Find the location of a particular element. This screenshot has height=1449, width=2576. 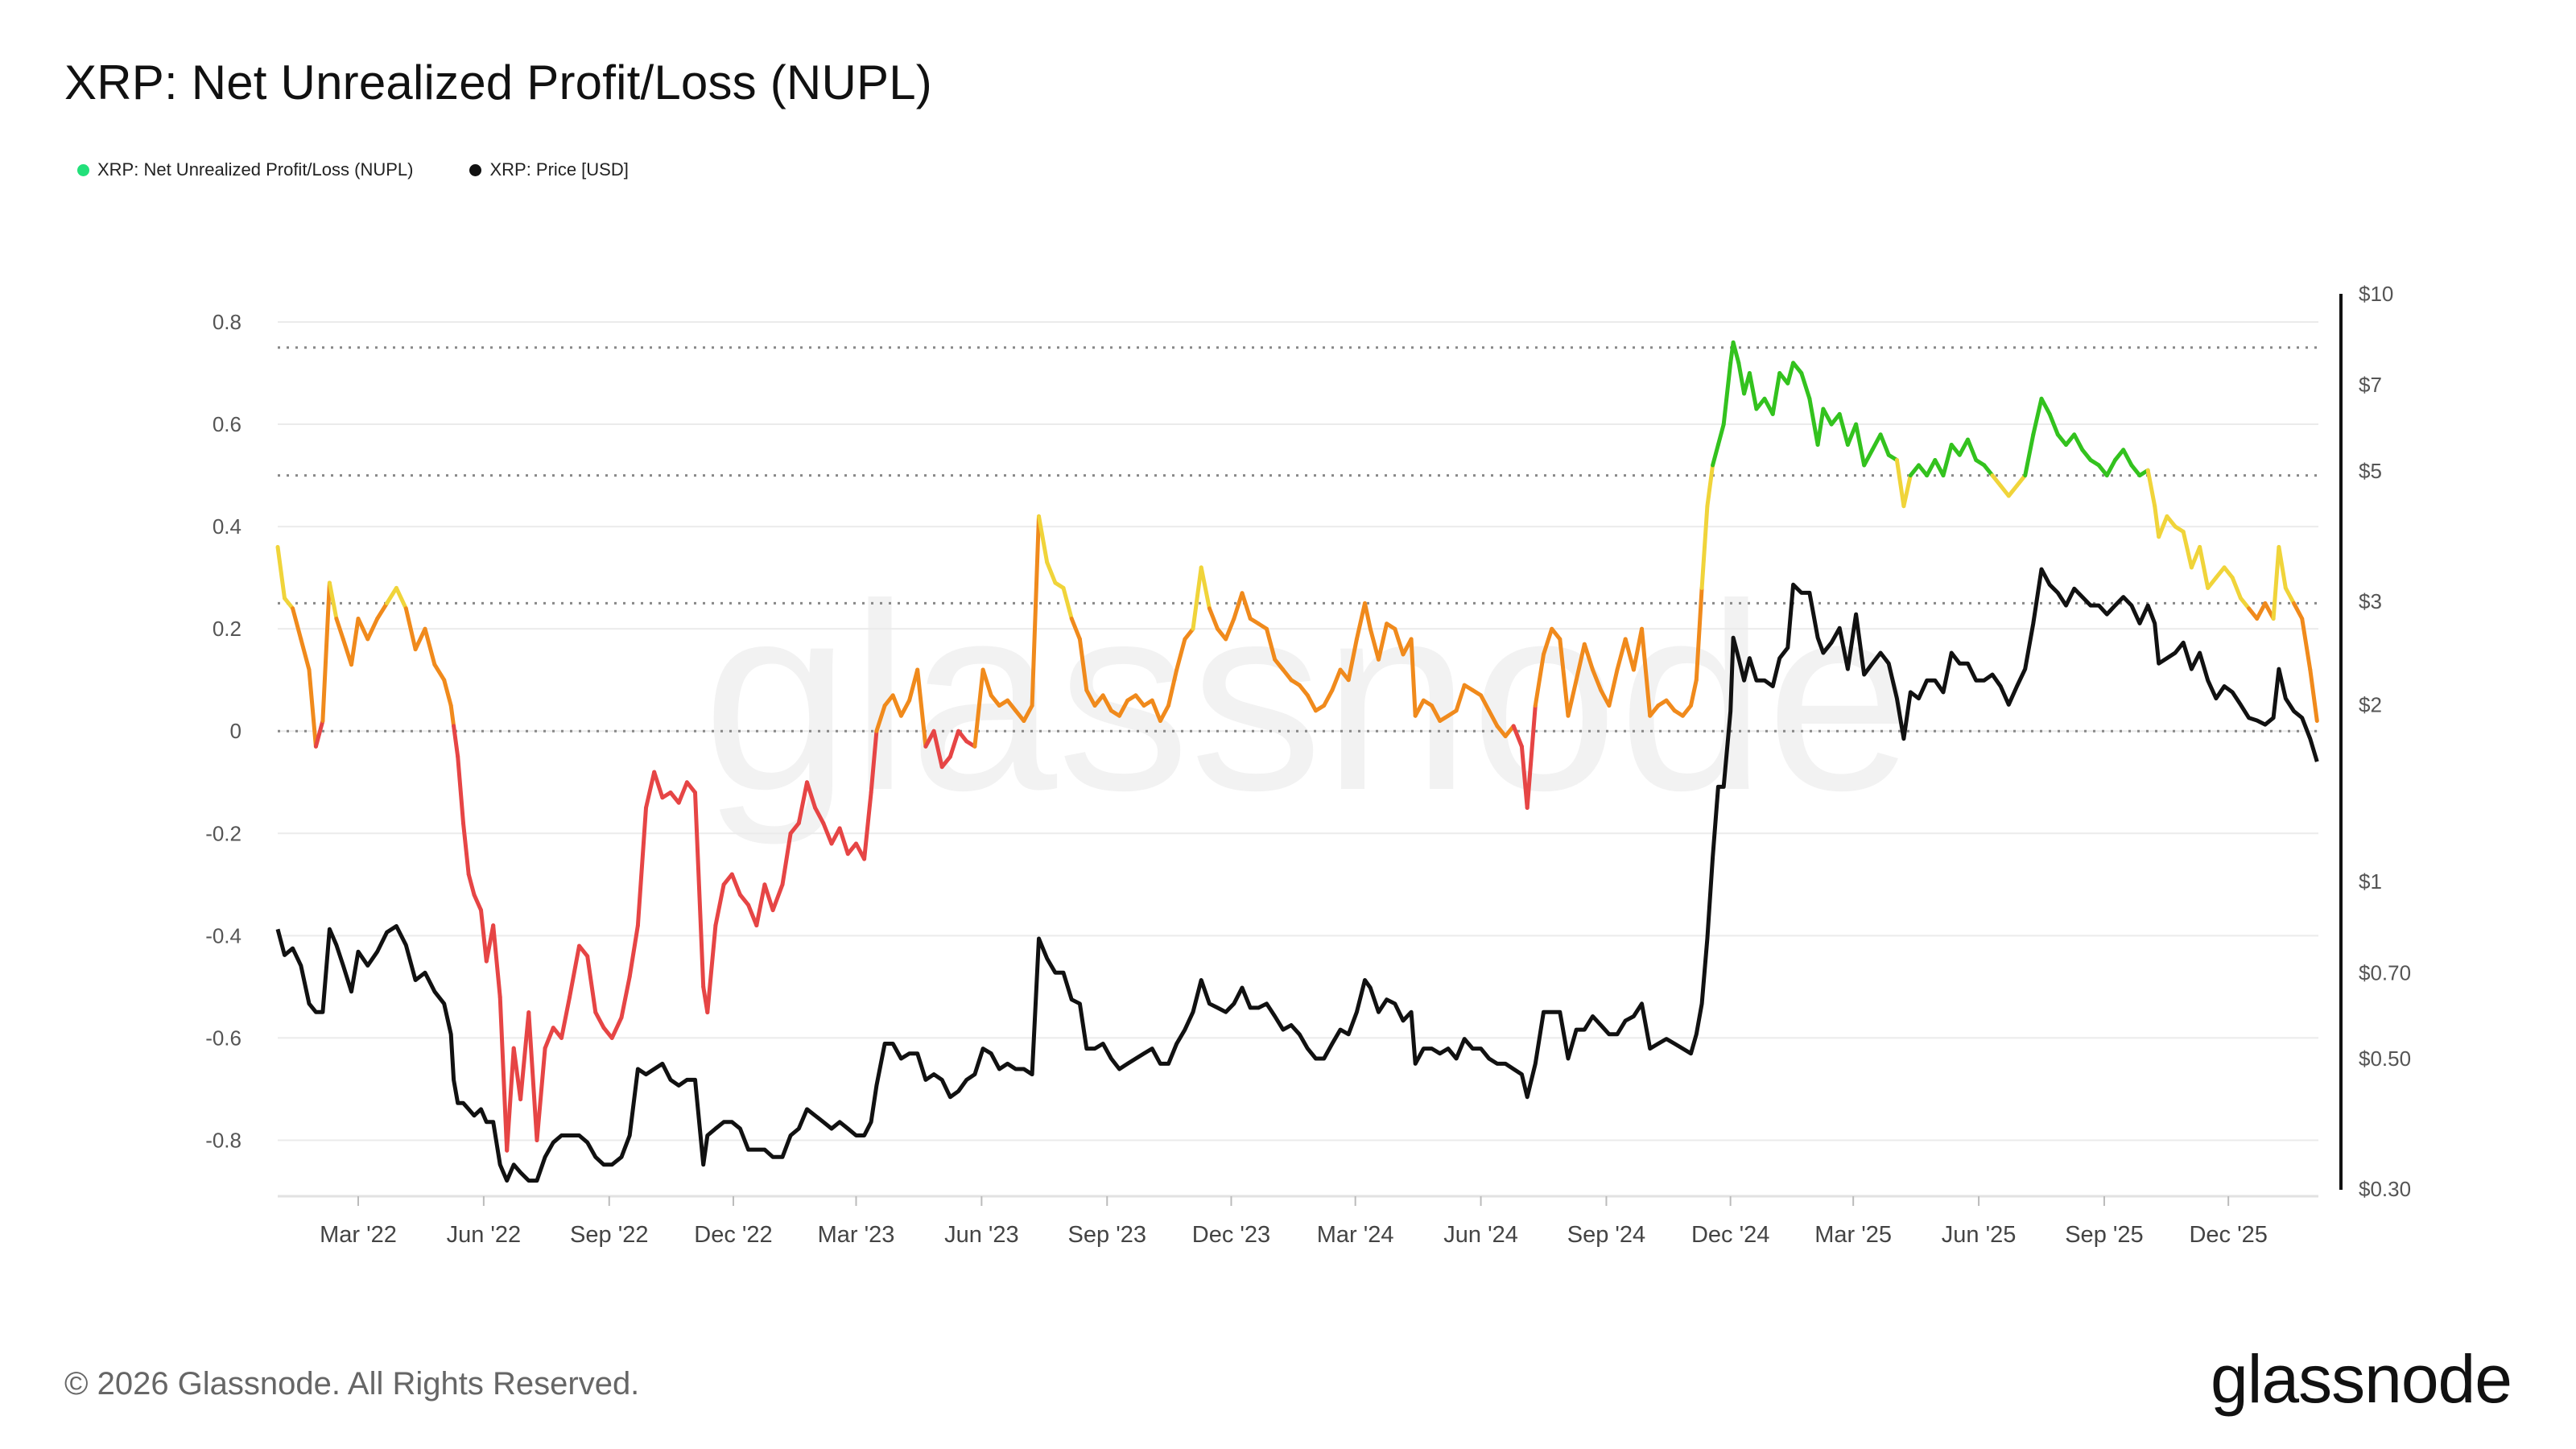

glassnode-logo: glassnode is located at coordinates (2361, 1379).